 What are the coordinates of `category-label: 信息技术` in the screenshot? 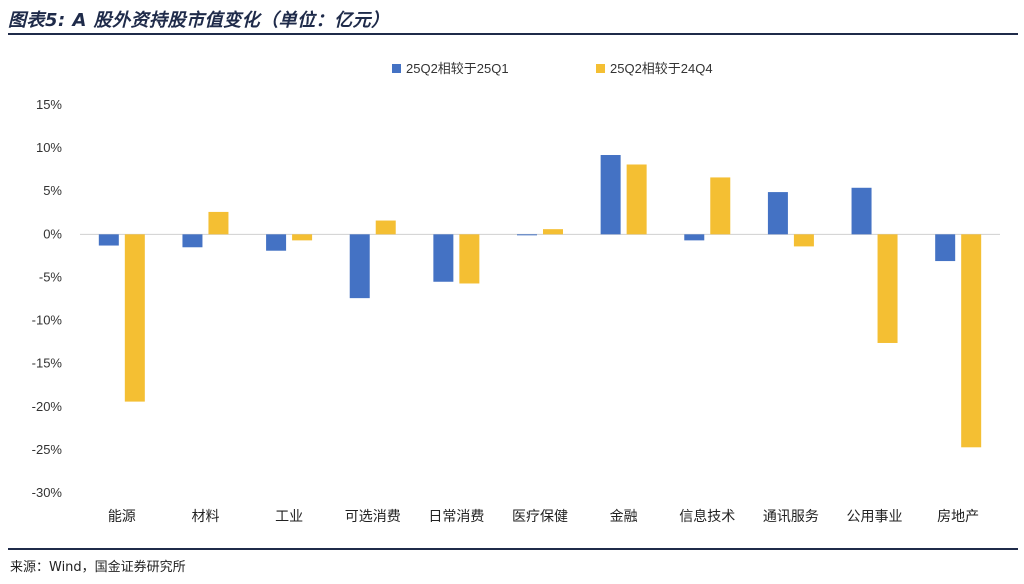 It's located at (707, 516).